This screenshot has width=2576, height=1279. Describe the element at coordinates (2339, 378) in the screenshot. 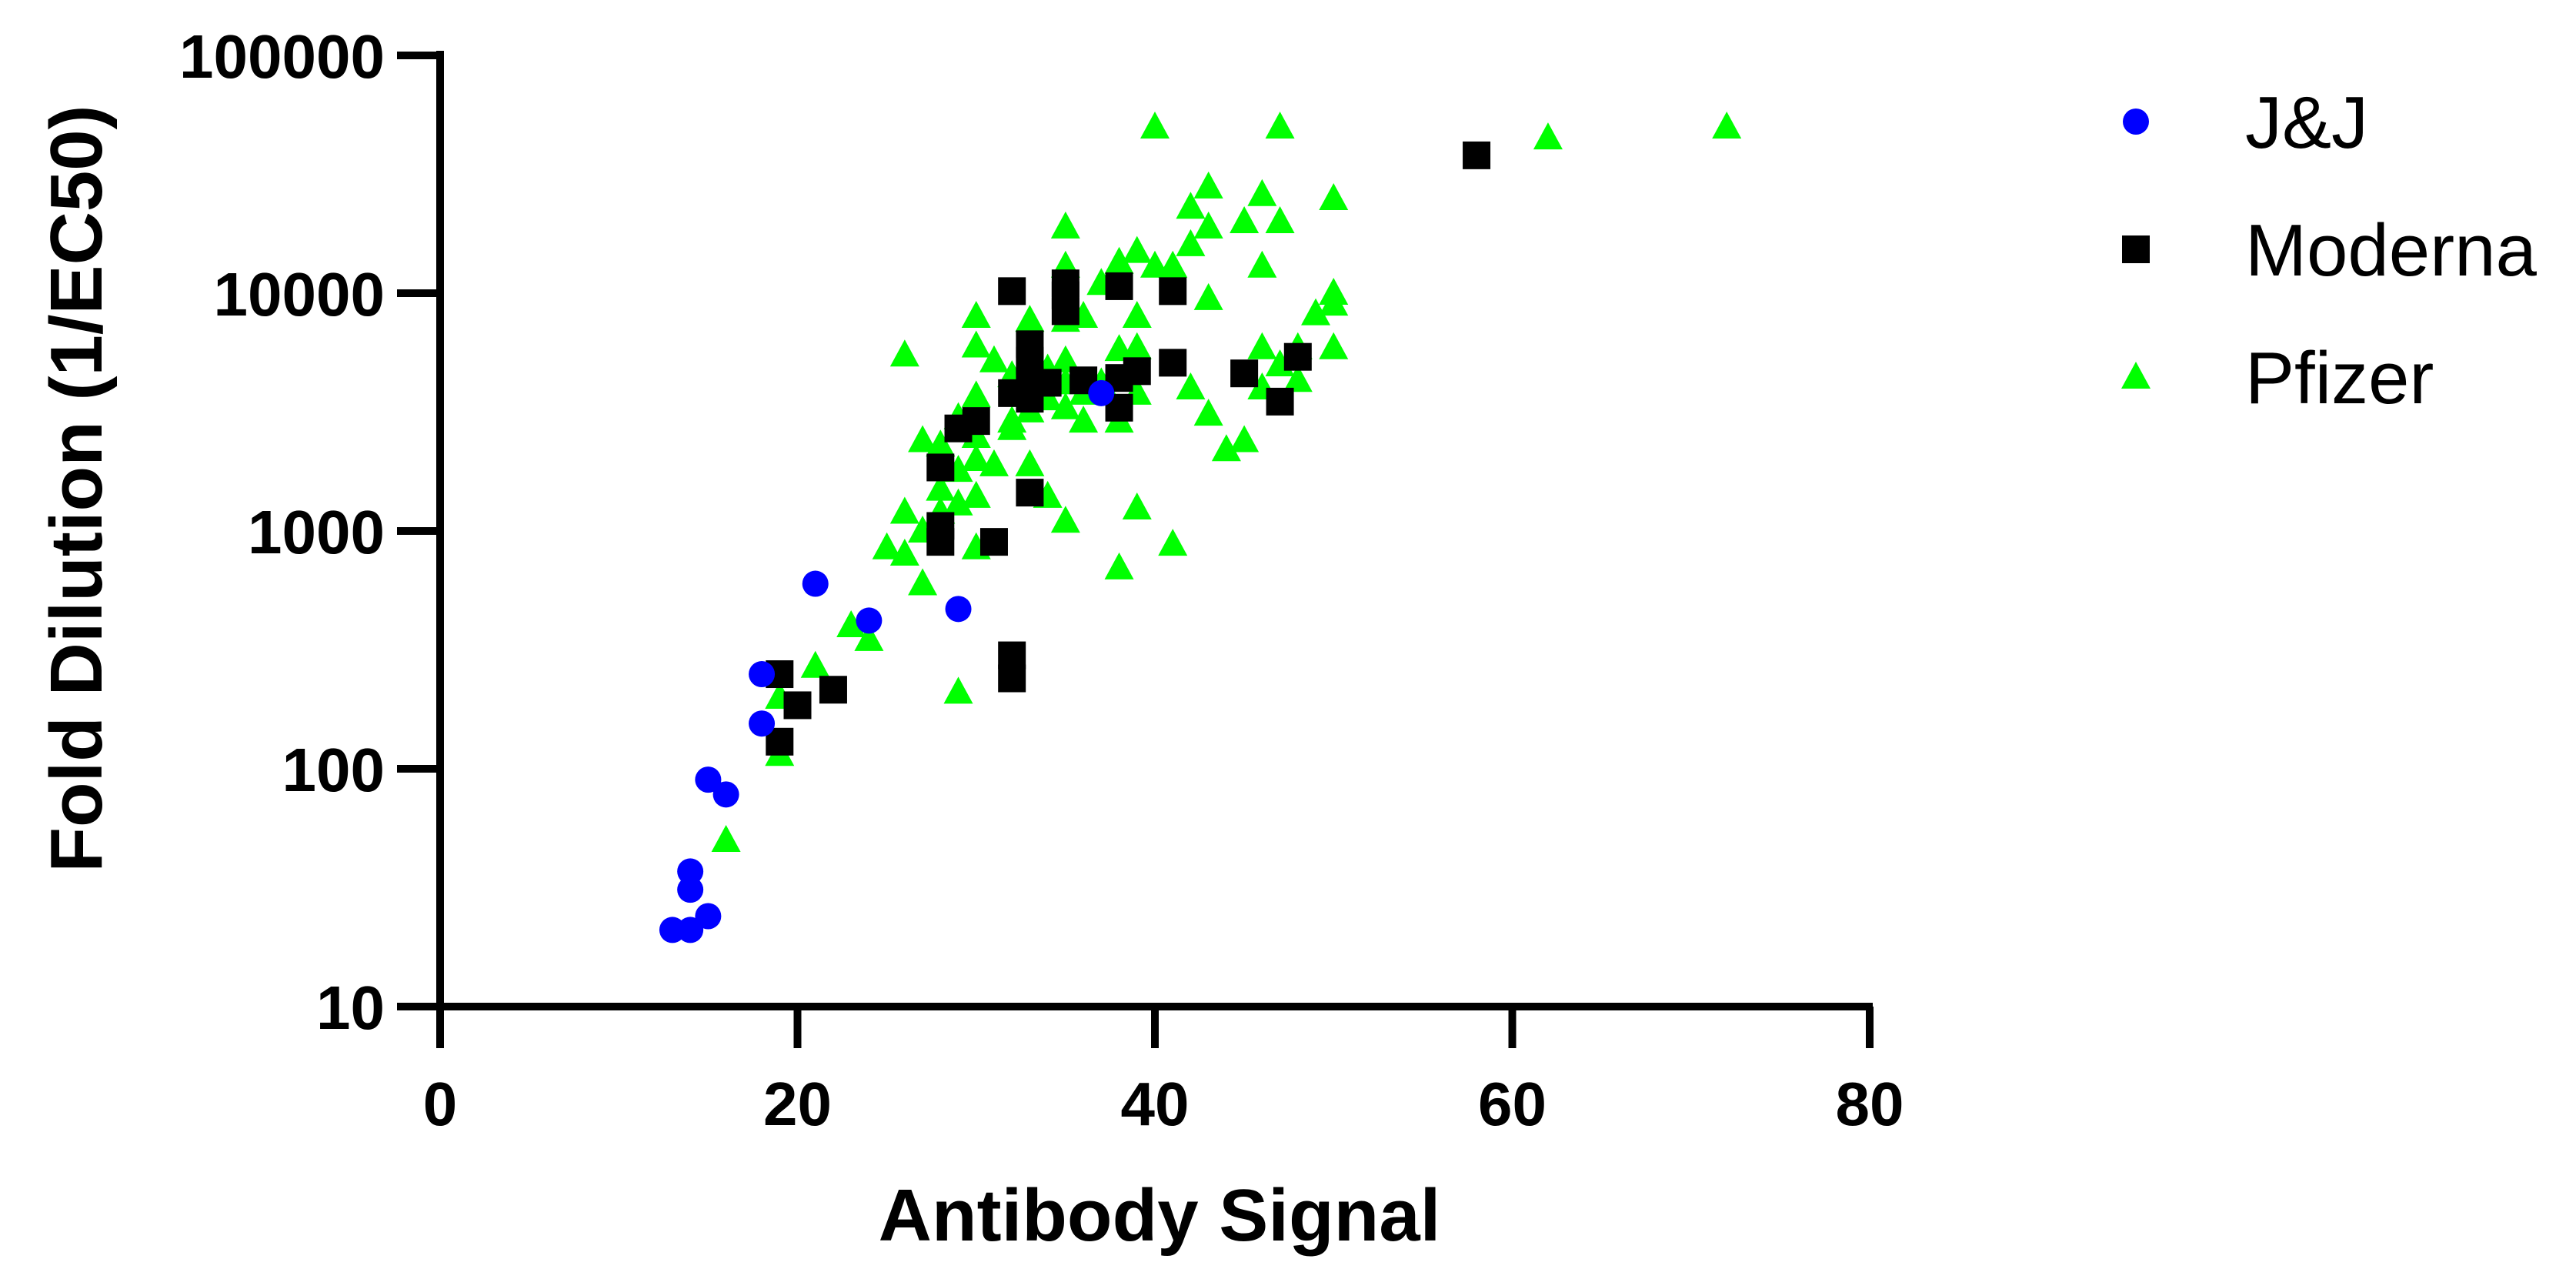

I see `legend-label: Pfizer` at that location.